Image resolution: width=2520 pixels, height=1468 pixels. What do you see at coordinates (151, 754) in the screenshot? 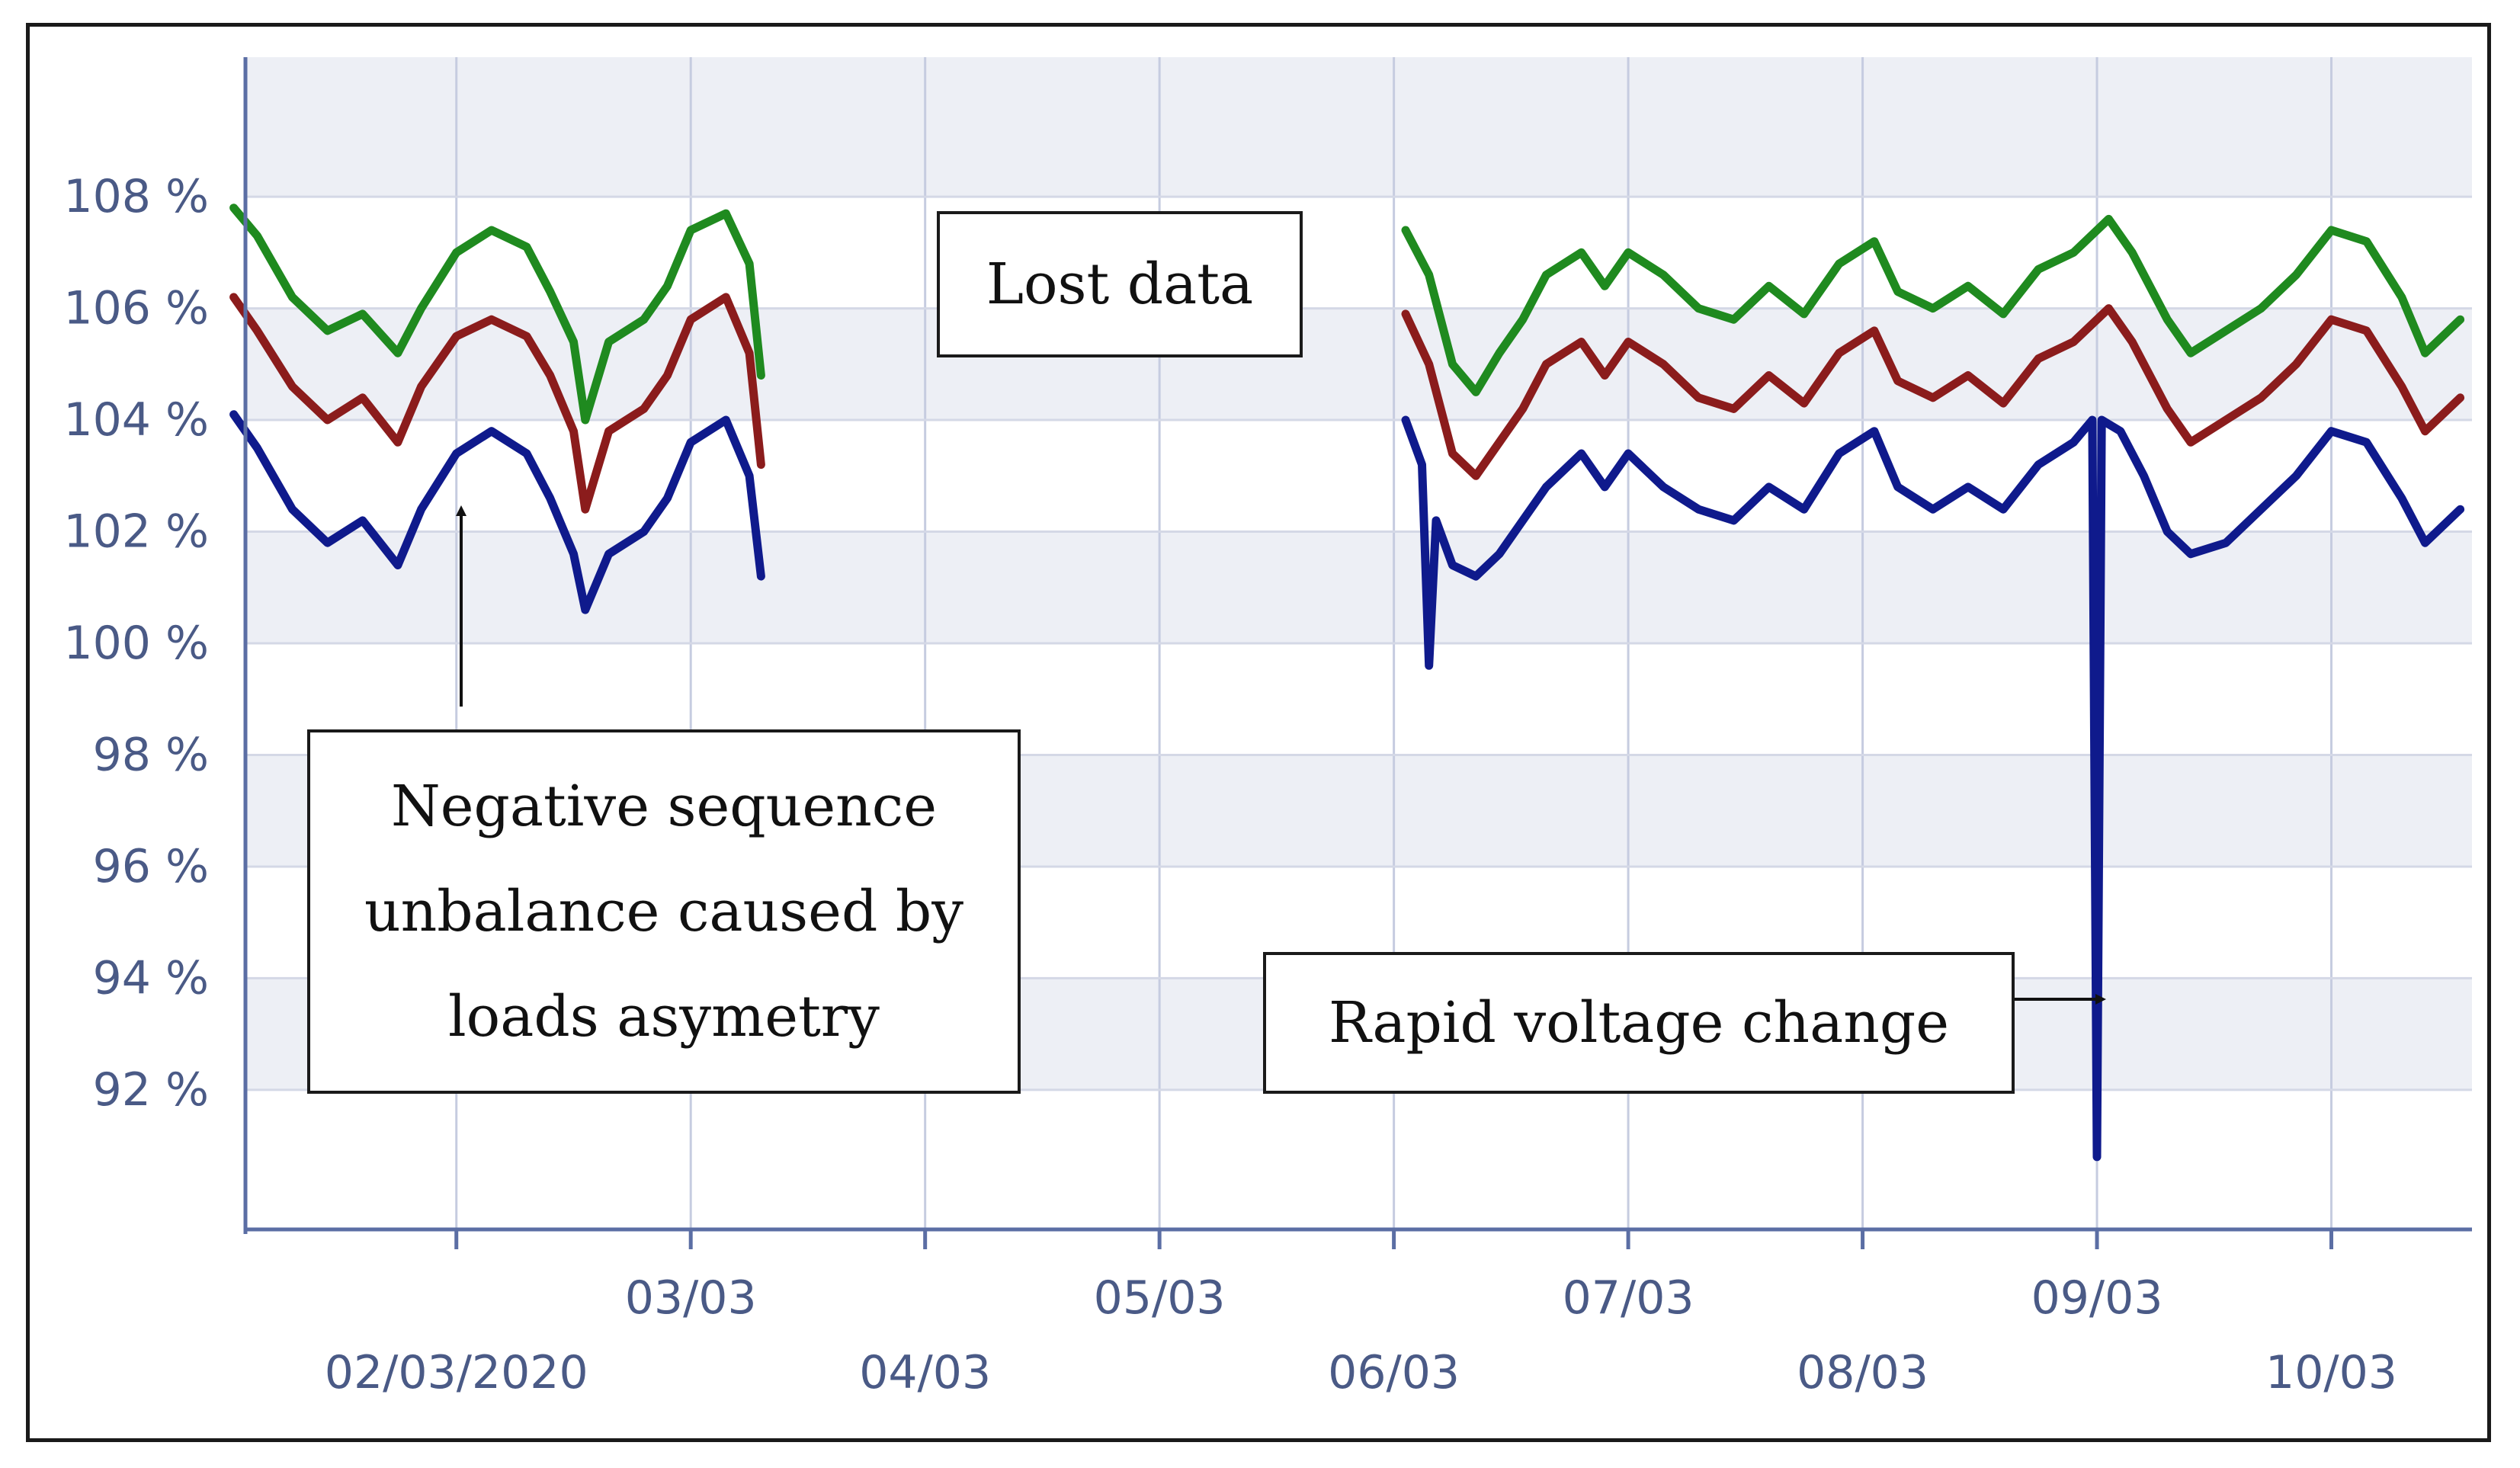
I see `y-tick-label: 98 %` at bounding box center [151, 754].